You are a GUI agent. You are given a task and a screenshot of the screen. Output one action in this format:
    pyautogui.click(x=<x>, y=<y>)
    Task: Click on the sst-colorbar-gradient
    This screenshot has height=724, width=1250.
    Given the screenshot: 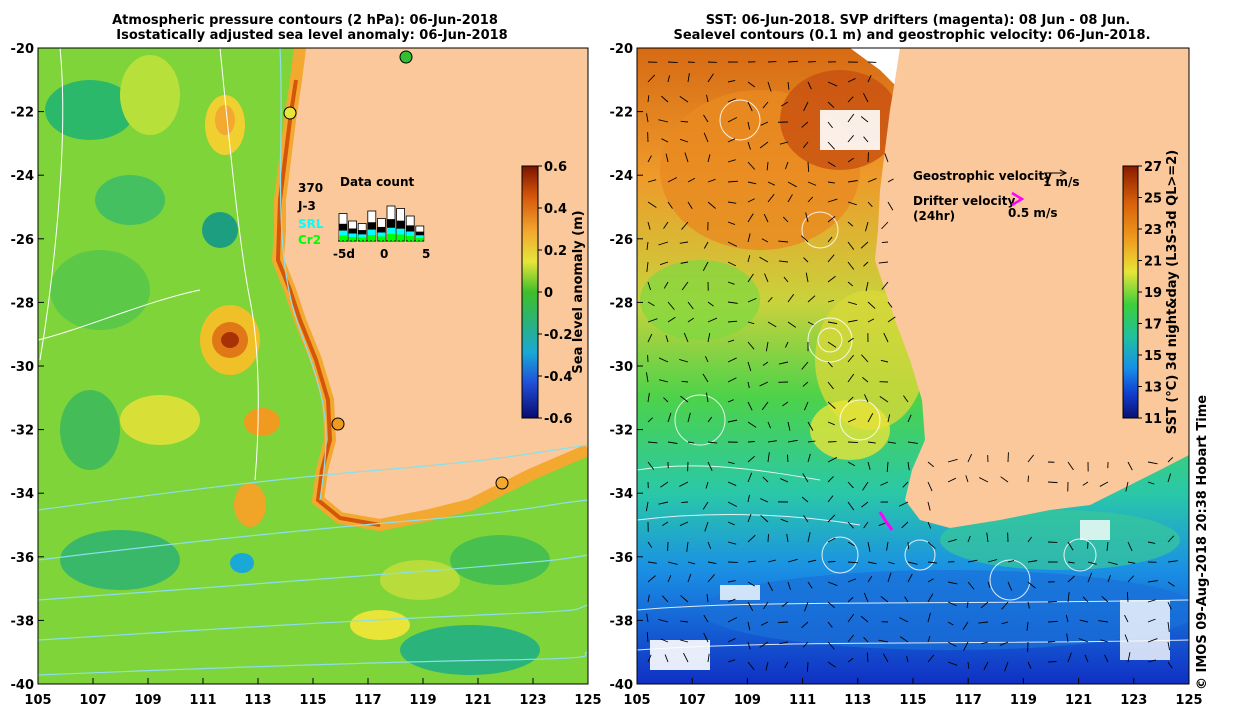 What is the action you would take?
    pyautogui.click(x=1130, y=292)
    